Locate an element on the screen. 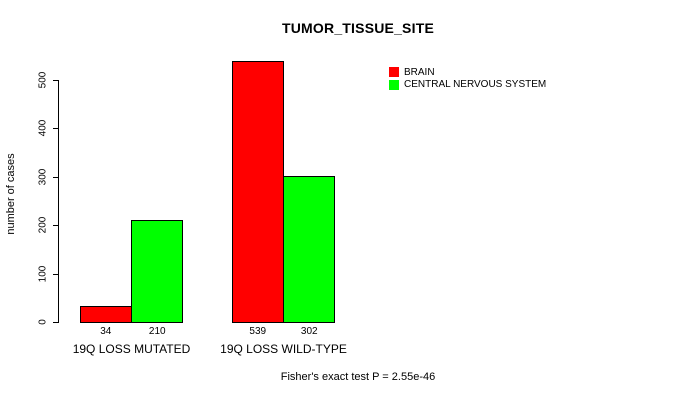 This screenshot has height=400, width=690. bar-value-label: 302 is located at coordinates (309, 331).